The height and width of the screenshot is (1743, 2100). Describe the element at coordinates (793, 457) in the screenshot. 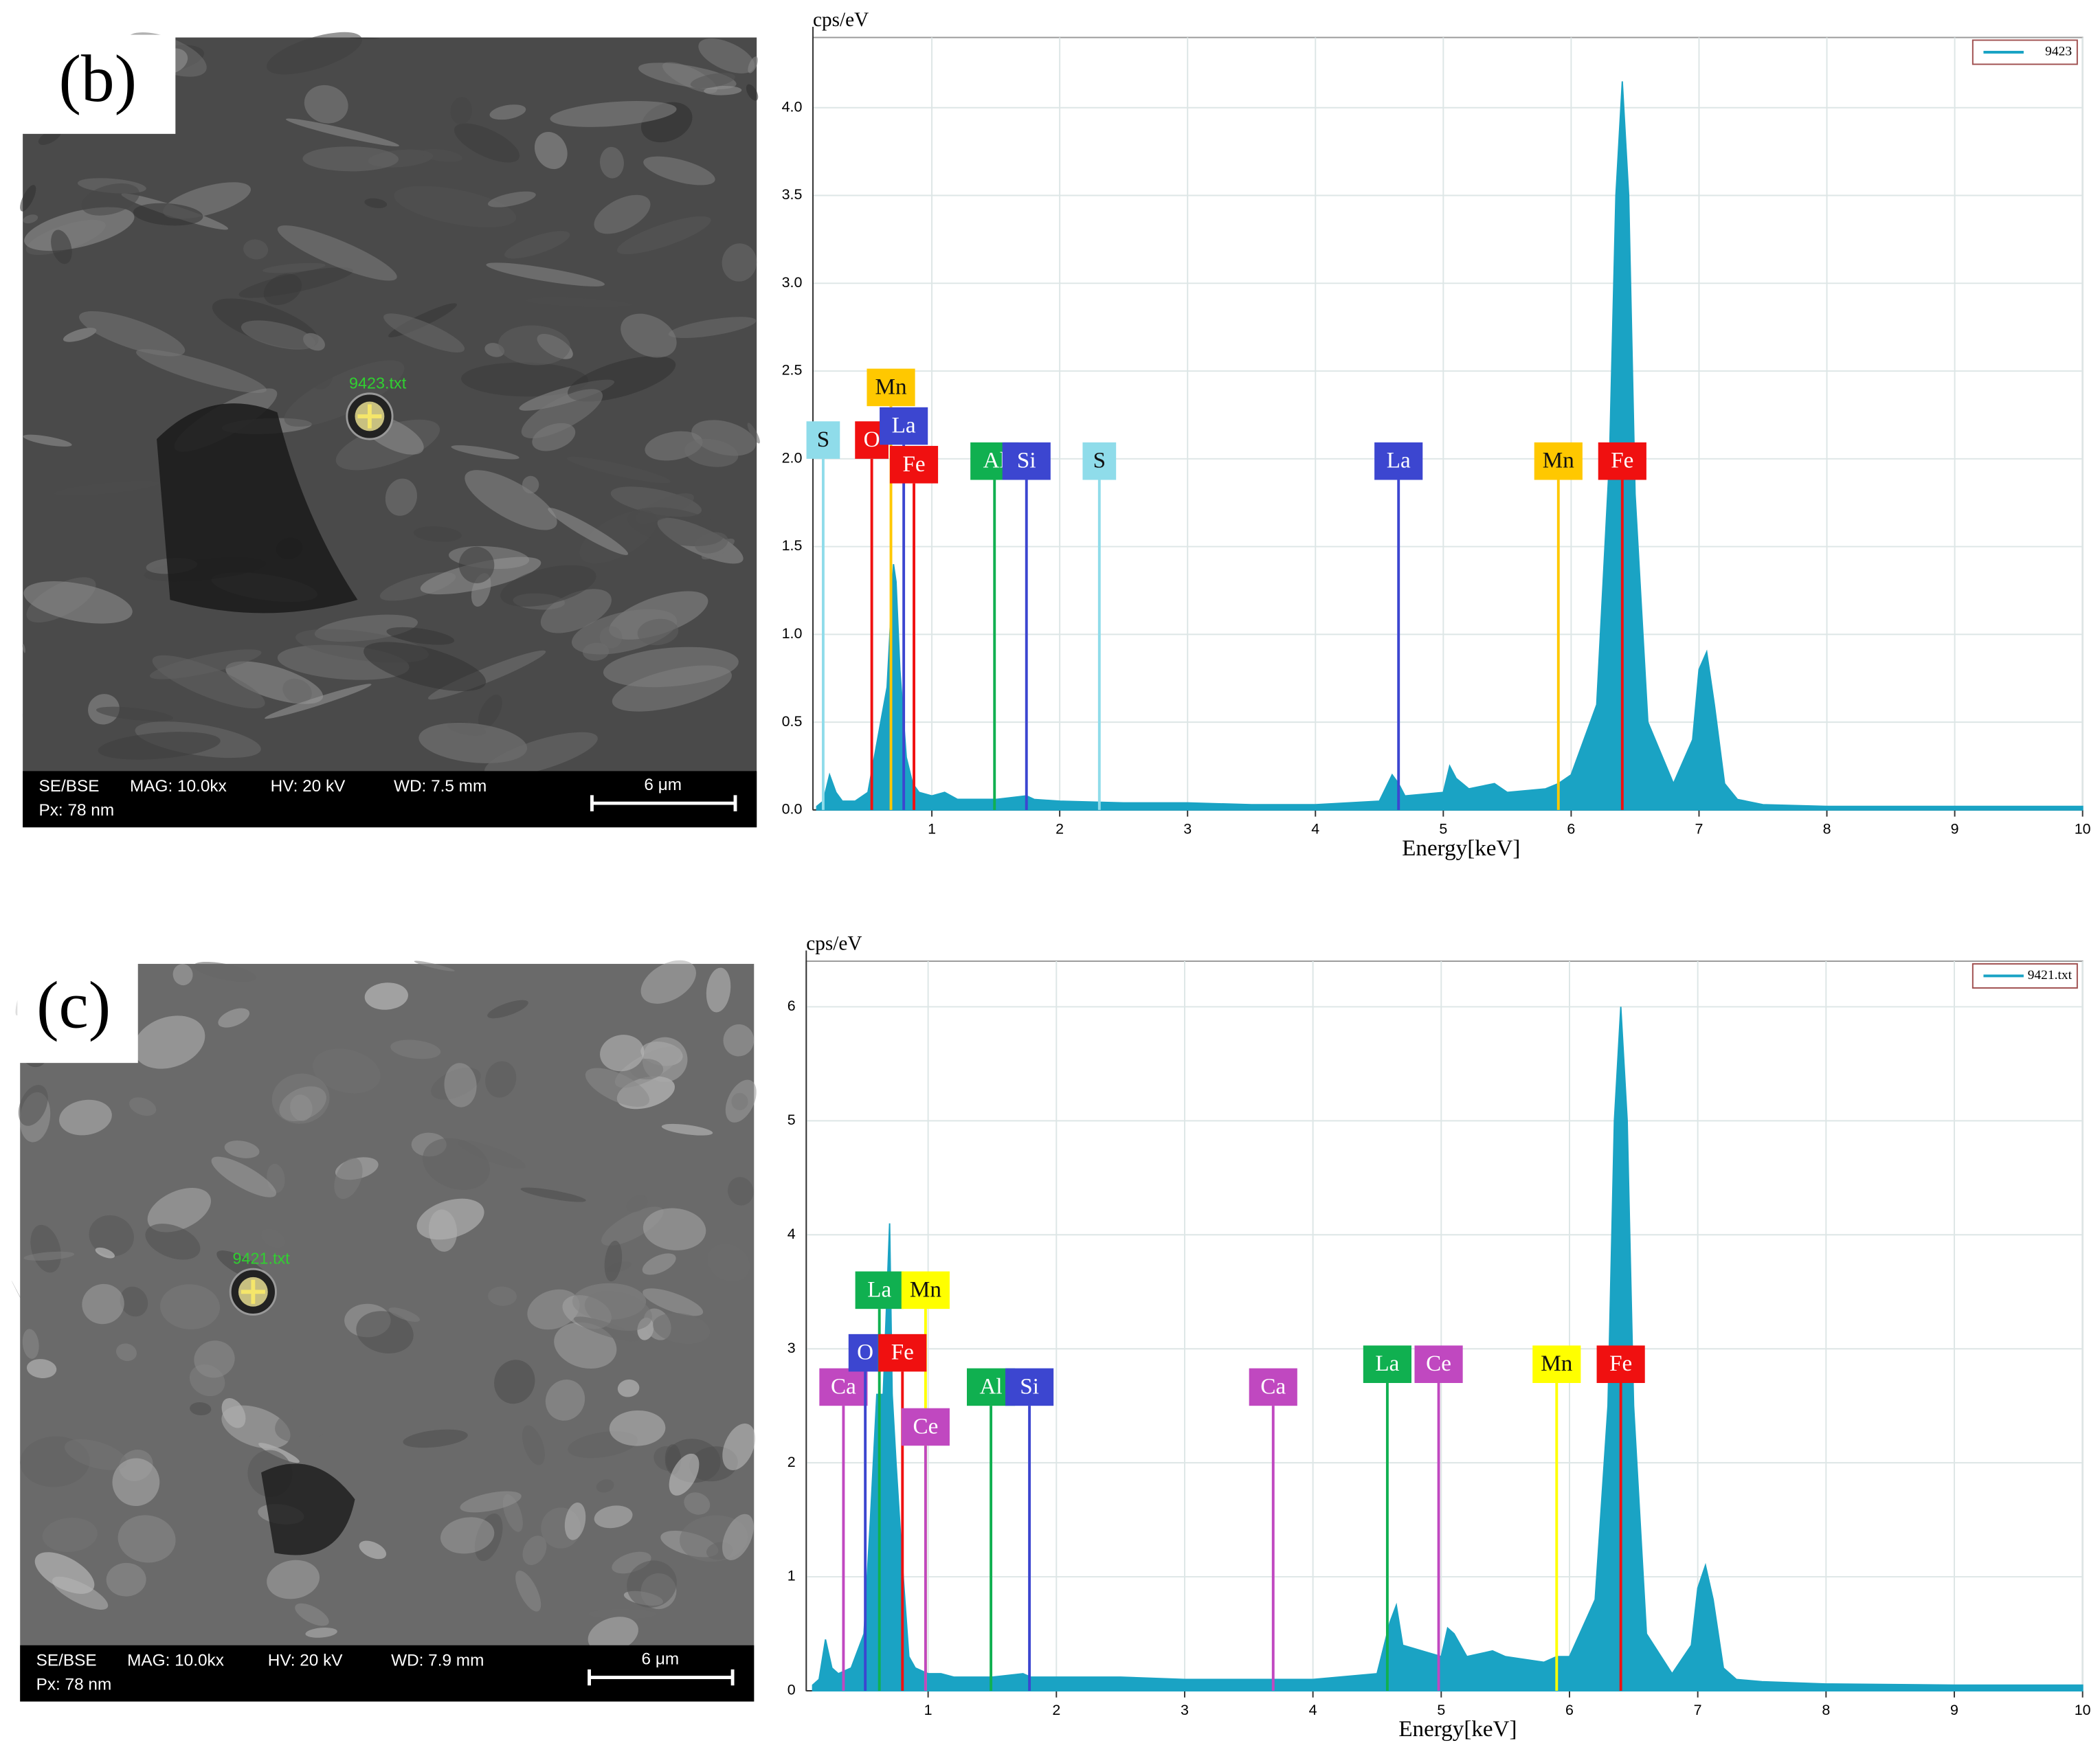

I see `y-tick-label: 2.0` at that location.